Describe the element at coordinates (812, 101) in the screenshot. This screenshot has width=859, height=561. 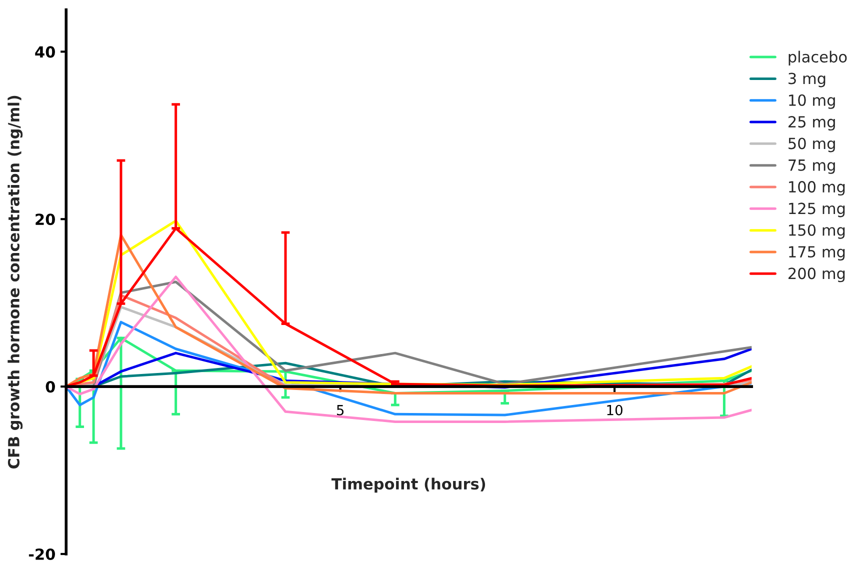
I see `legend-label: 10 mg` at that location.